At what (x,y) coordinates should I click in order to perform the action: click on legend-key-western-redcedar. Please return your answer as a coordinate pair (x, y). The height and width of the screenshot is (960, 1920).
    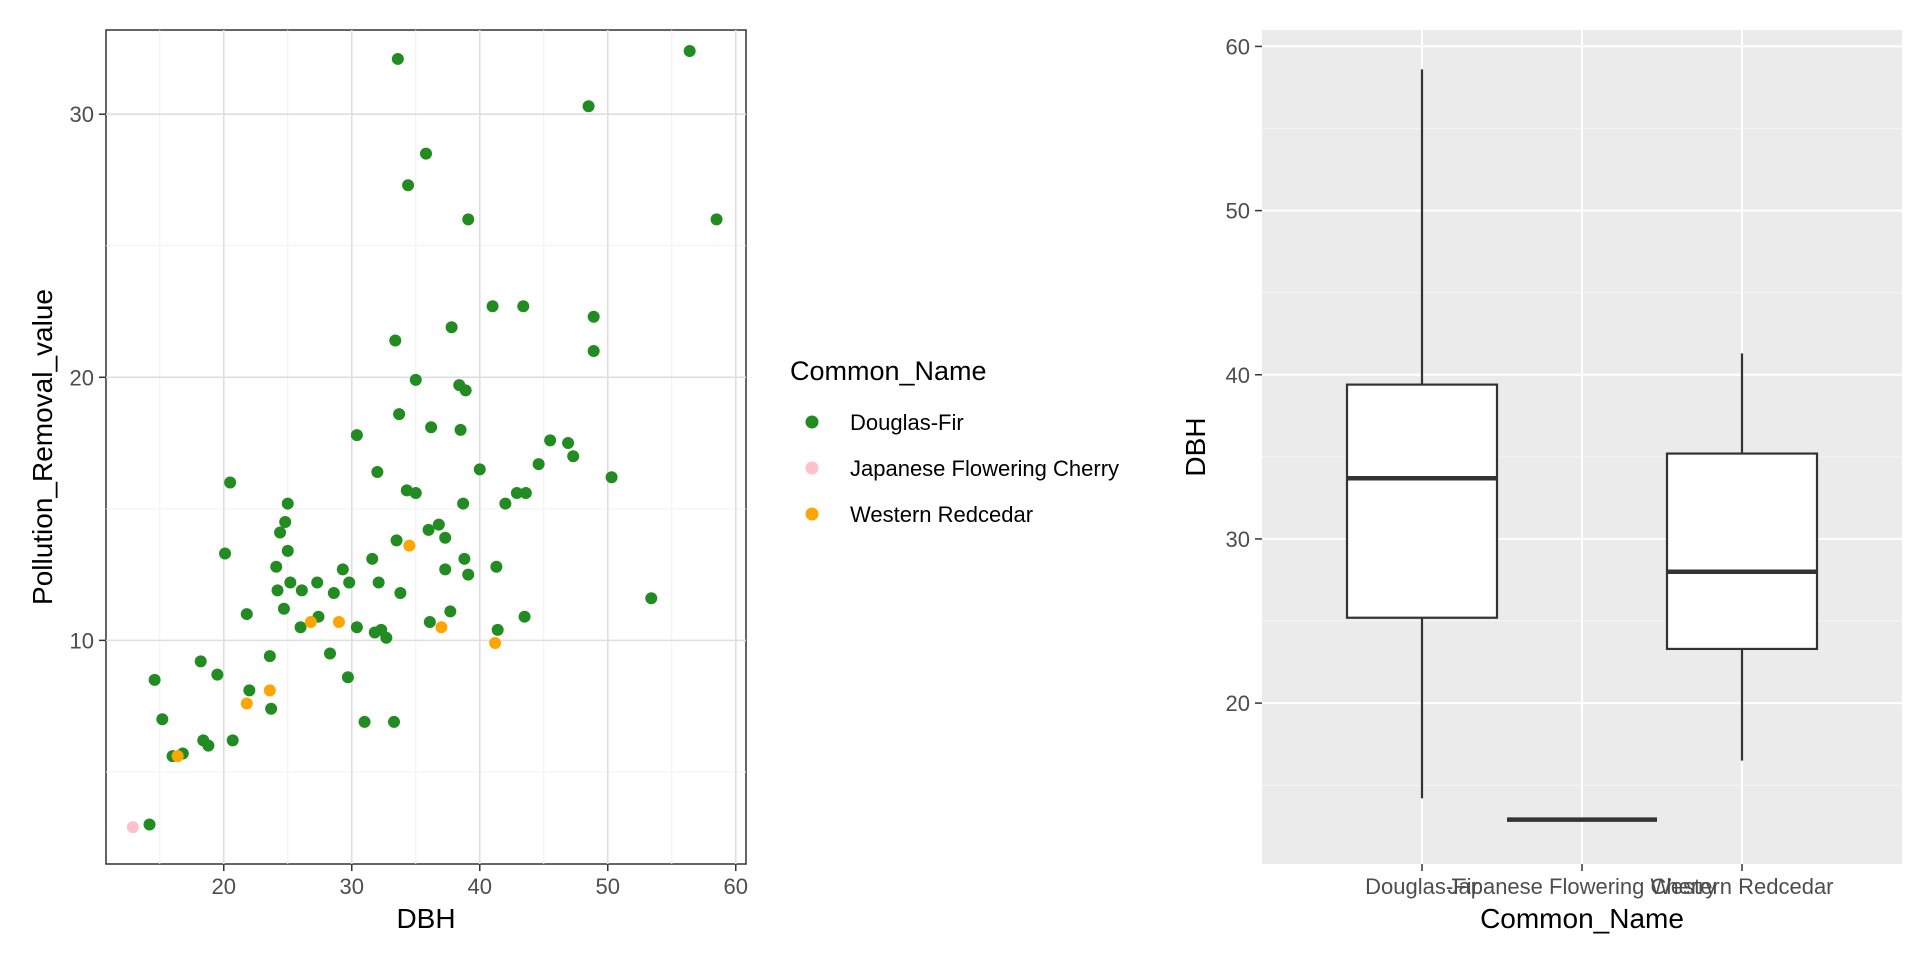
    Looking at the image, I should click on (812, 514).